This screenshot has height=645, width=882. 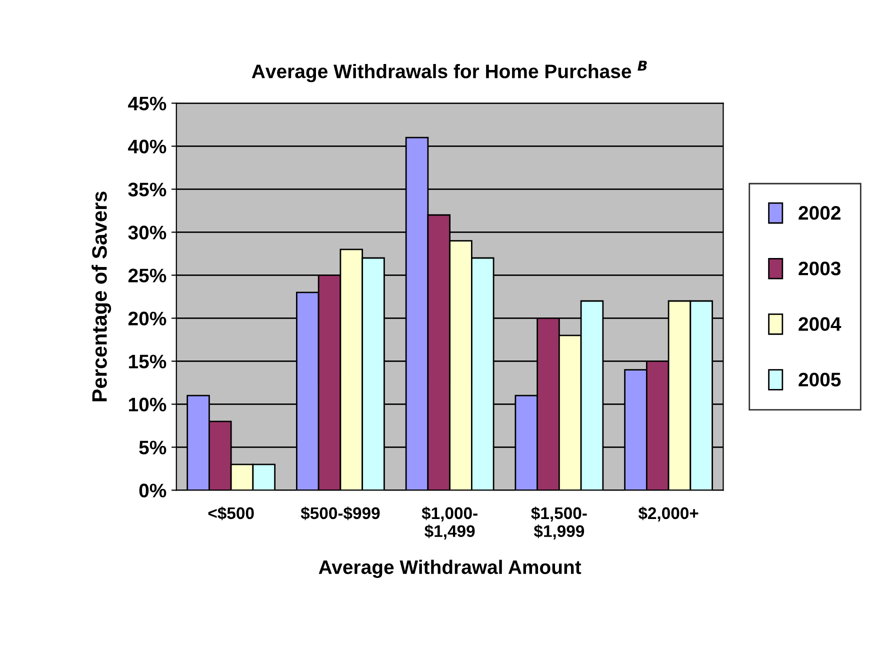 I want to click on y-tick-label: 45%, so click(x=147, y=103).